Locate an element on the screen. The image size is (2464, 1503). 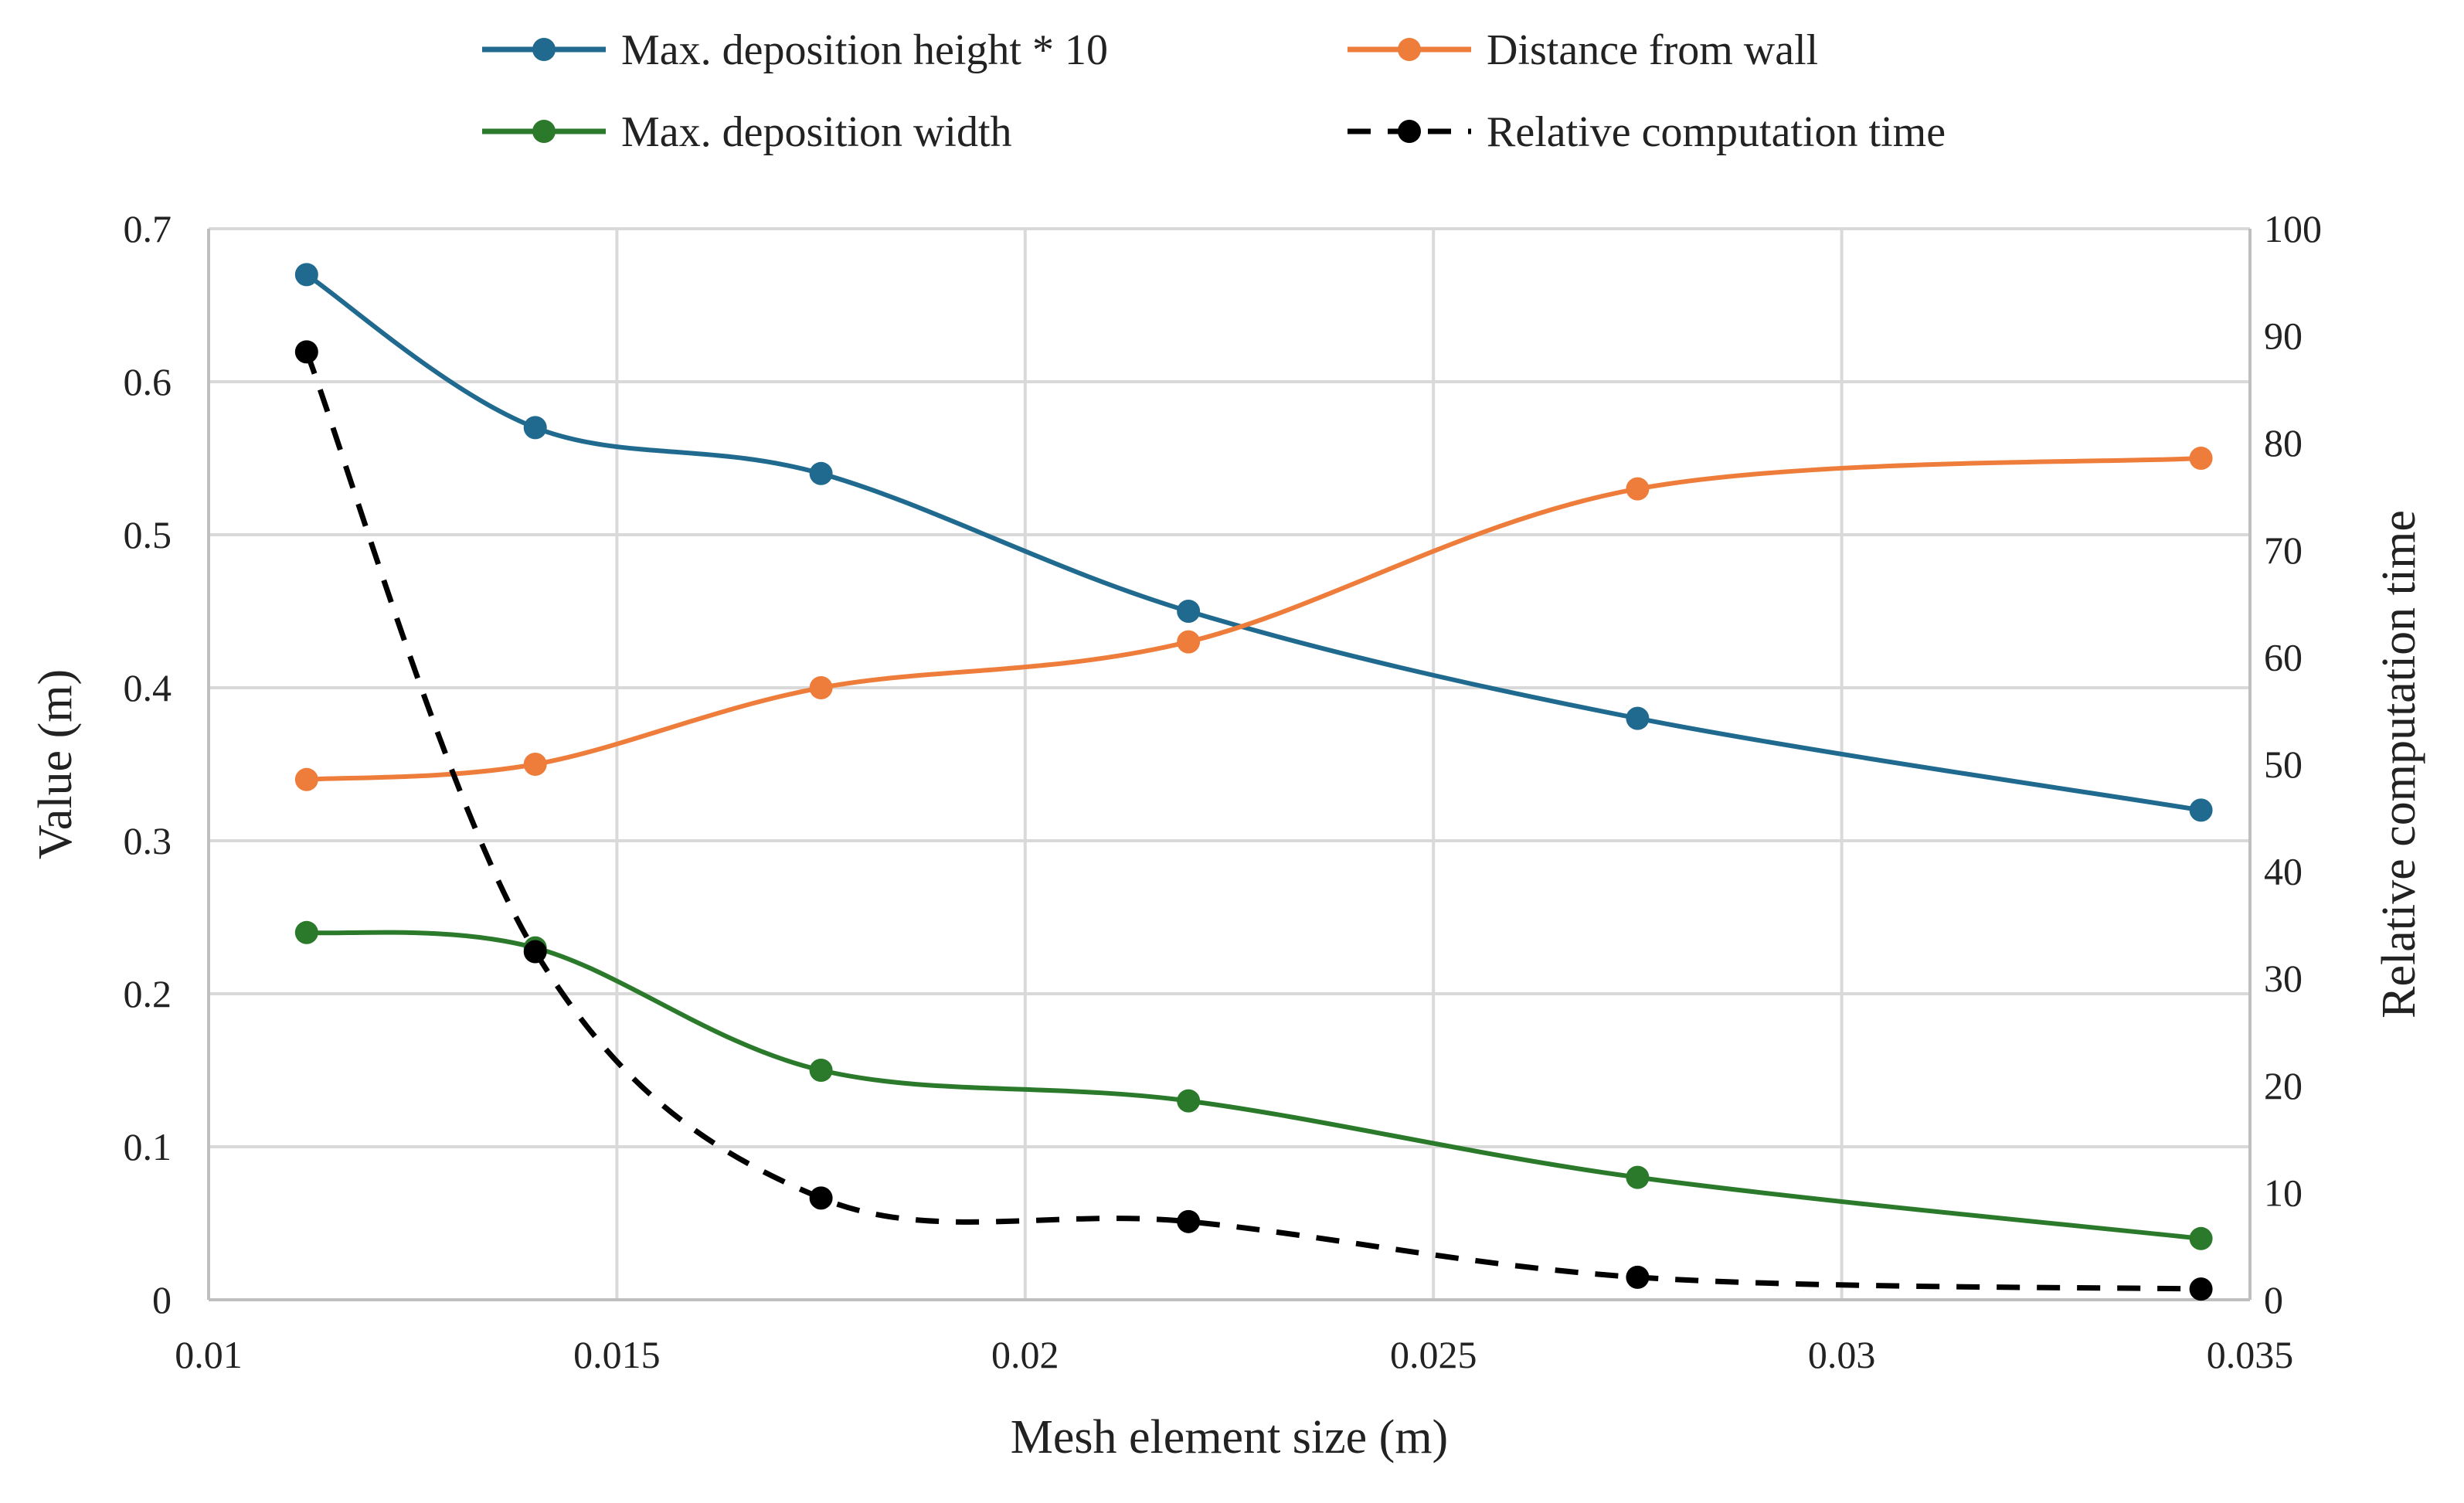
x-axis-title: Mesh element size (m) is located at coordinates (1229, 1438).